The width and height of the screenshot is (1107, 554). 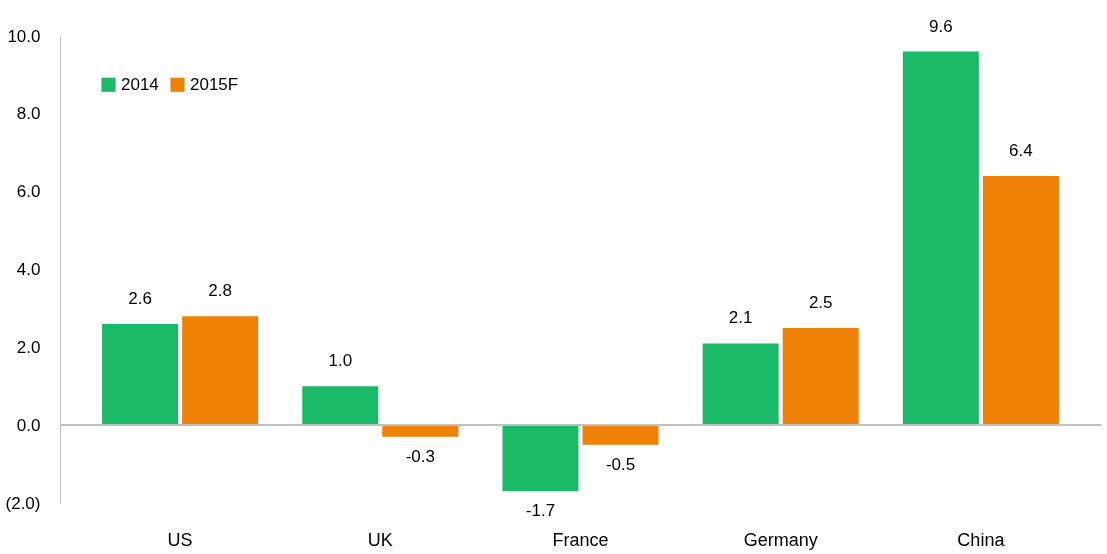 What do you see at coordinates (23, 503) in the screenshot?
I see `y-tick-label: (2.0)` at bounding box center [23, 503].